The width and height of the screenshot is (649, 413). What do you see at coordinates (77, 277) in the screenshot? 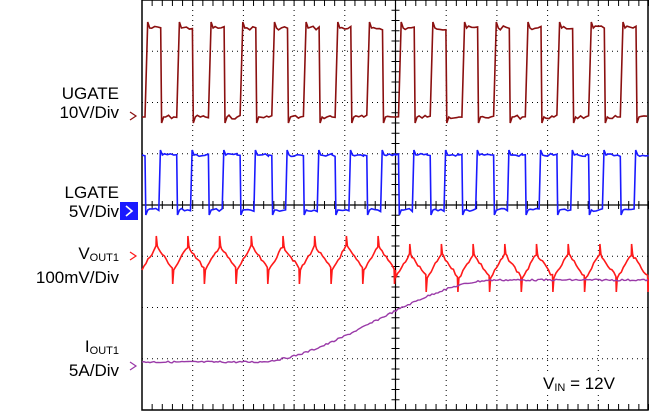
I see `vout-scale: 100mV/Div` at bounding box center [77, 277].